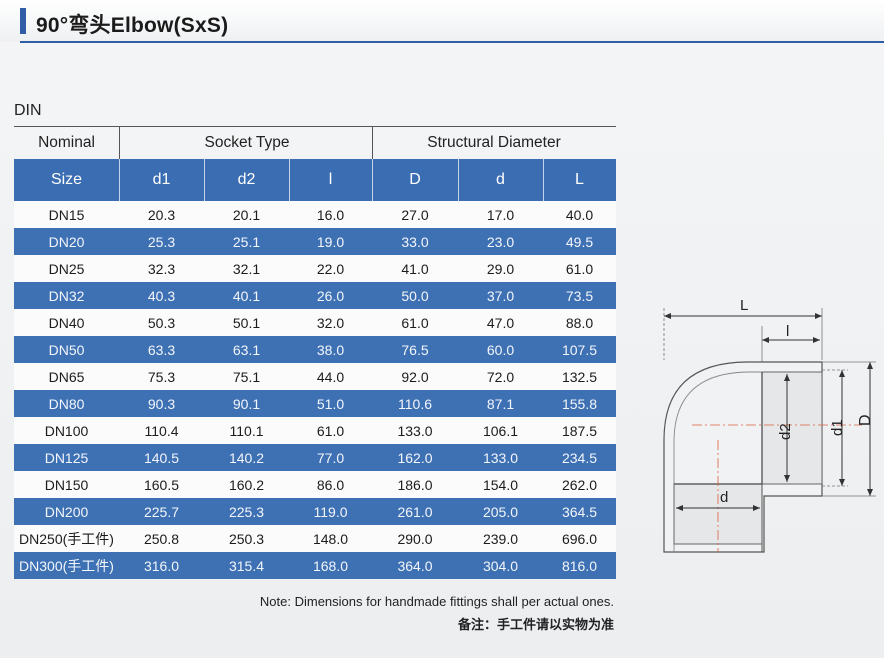 The width and height of the screenshot is (884, 658). What do you see at coordinates (579, 484) in the screenshot?
I see `row-value-cell: 262.0` at bounding box center [579, 484].